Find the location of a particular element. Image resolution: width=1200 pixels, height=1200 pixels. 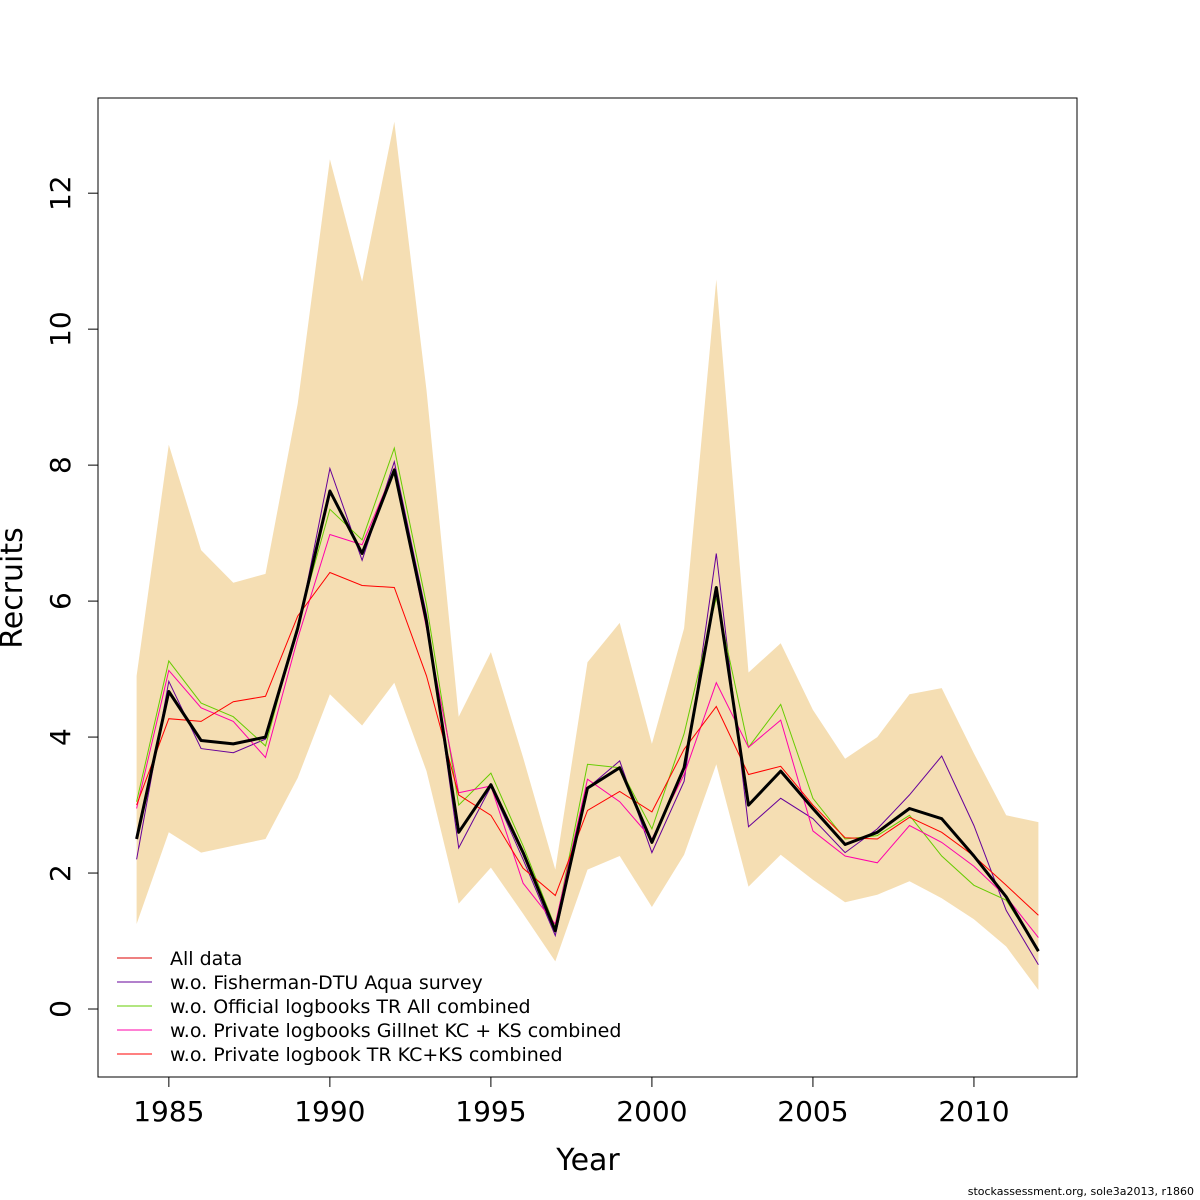

y-tick-label: 2 is located at coordinates (60, 873).